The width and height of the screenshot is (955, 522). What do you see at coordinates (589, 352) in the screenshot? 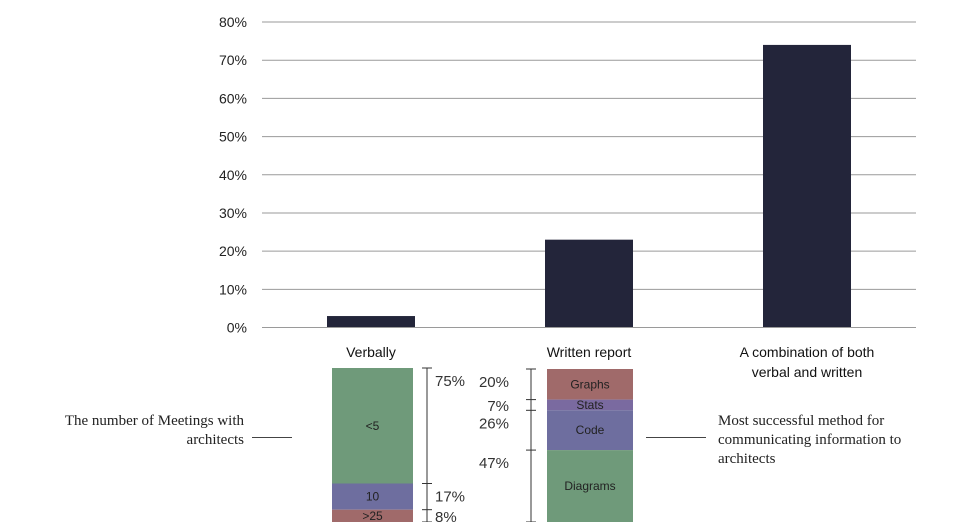
I see `category-label: Written report` at bounding box center [589, 352].